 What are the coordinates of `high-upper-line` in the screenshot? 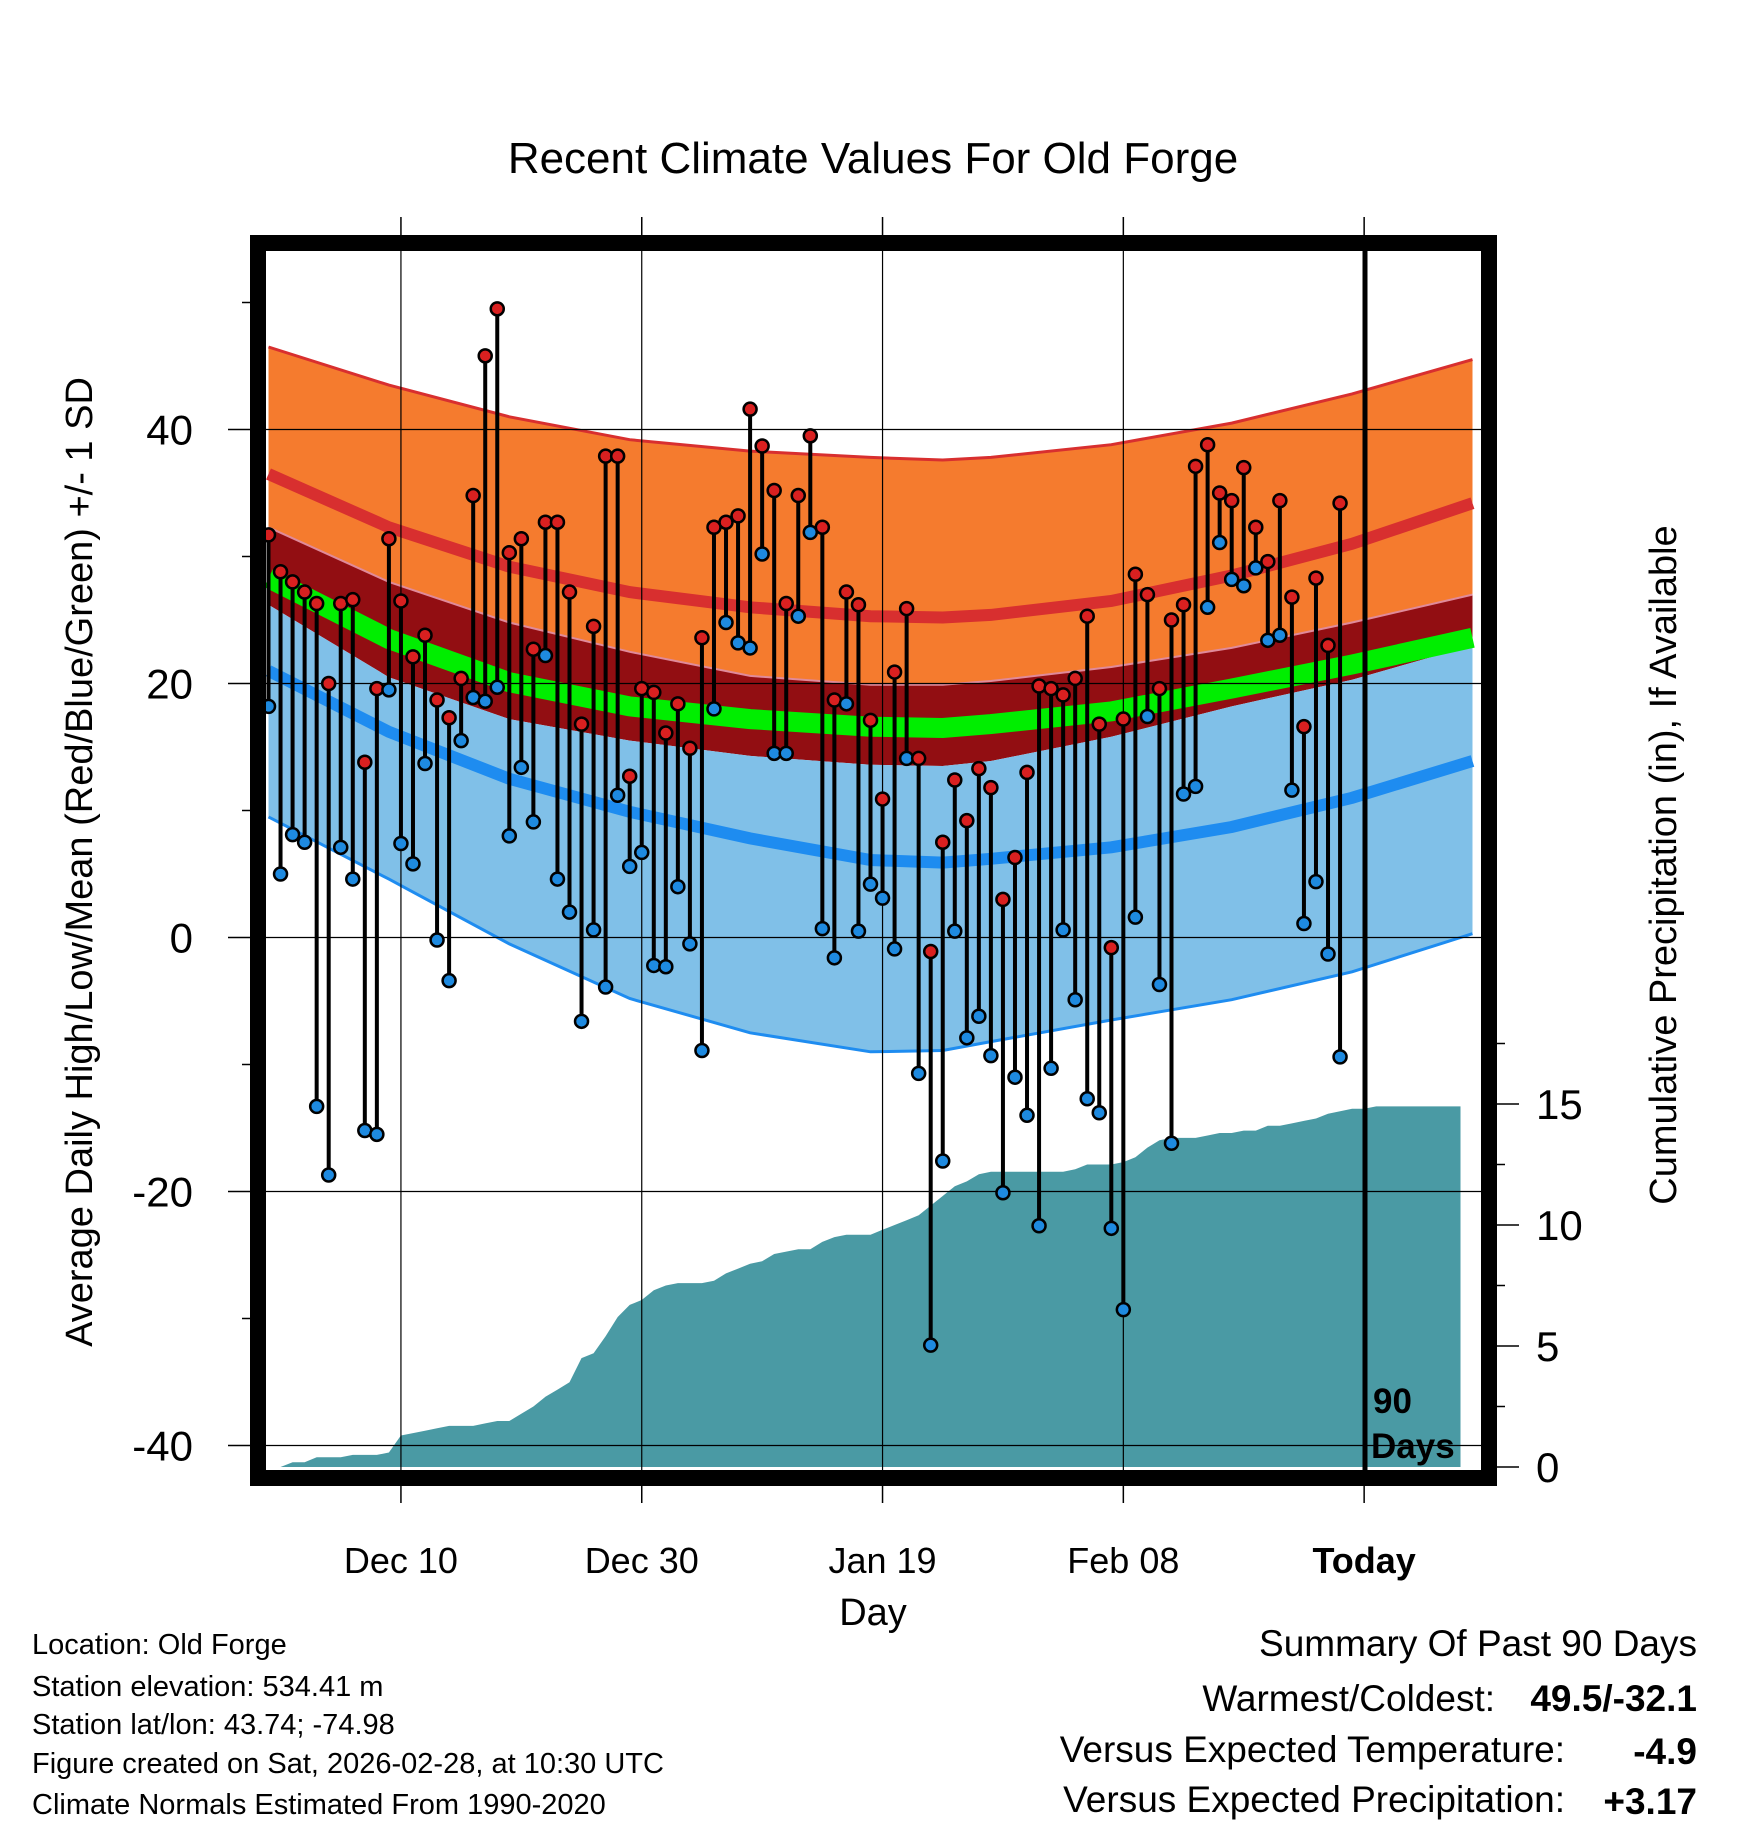 It's located at (870, 403).